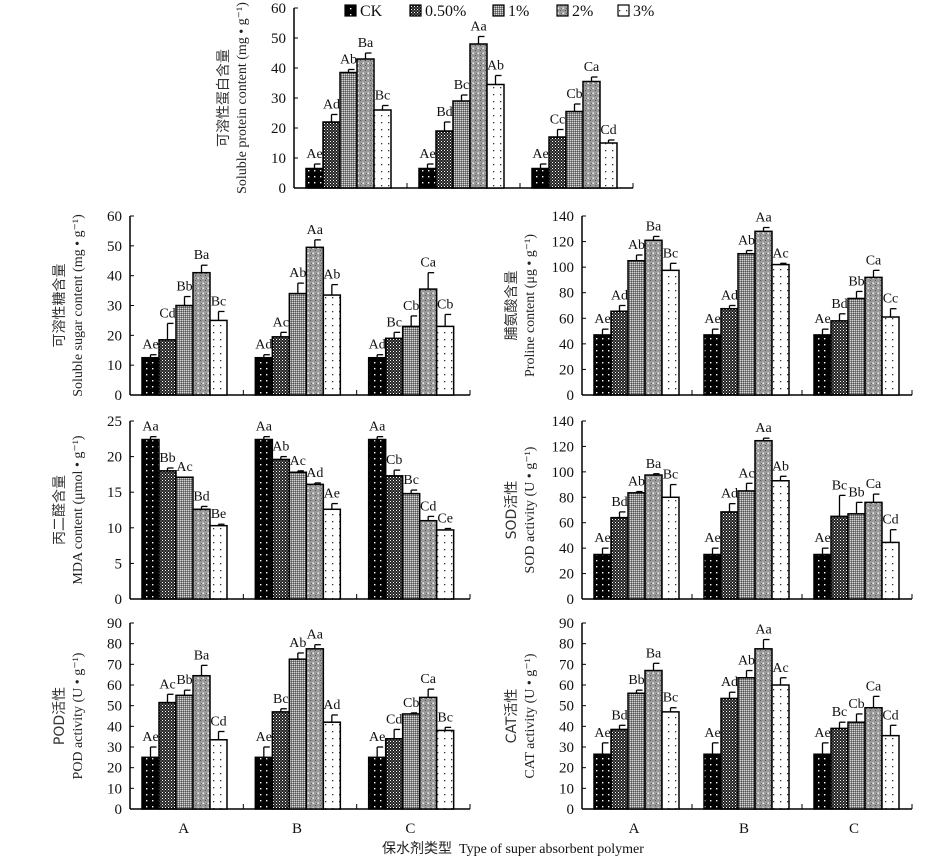 This screenshot has height=857, width=950. Describe the element at coordinates (530, 715) in the screenshot. I see `y-axis-label-en: CAT activity (U • g⁻¹)` at that location.